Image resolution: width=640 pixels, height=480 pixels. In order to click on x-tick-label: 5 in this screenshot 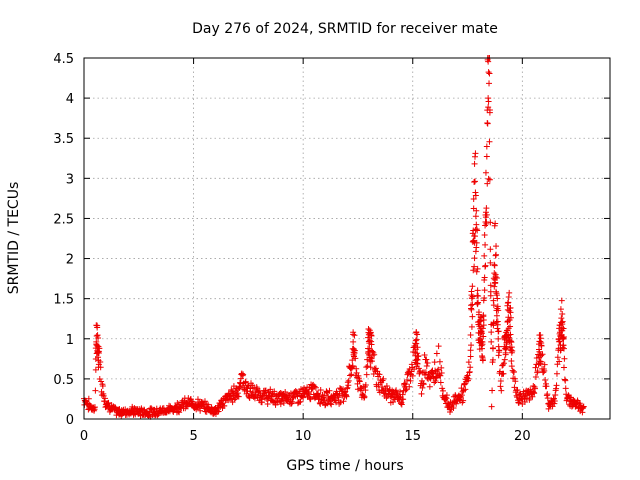, I will do `click(193, 436)`.